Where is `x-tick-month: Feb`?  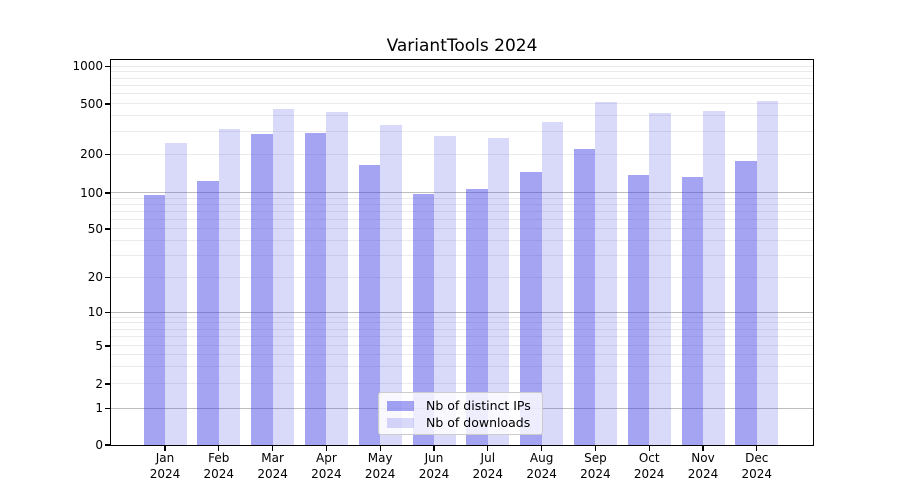 x-tick-month: Feb is located at coordinates (219, 458).